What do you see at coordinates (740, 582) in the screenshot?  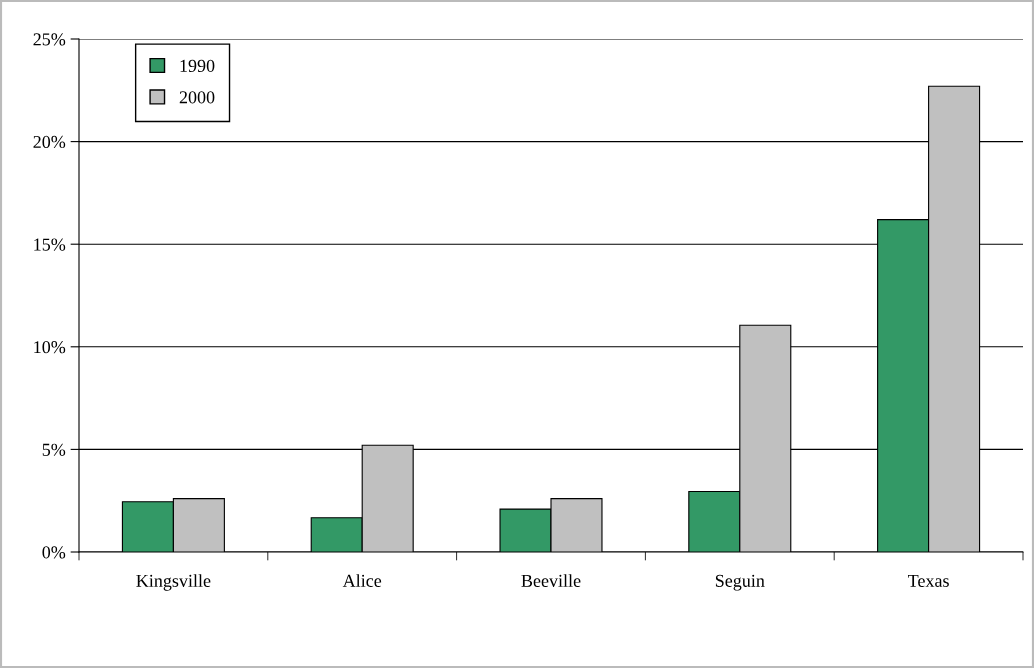 I see `x-tick-label: Seguin` at bounding box center [740, 582].